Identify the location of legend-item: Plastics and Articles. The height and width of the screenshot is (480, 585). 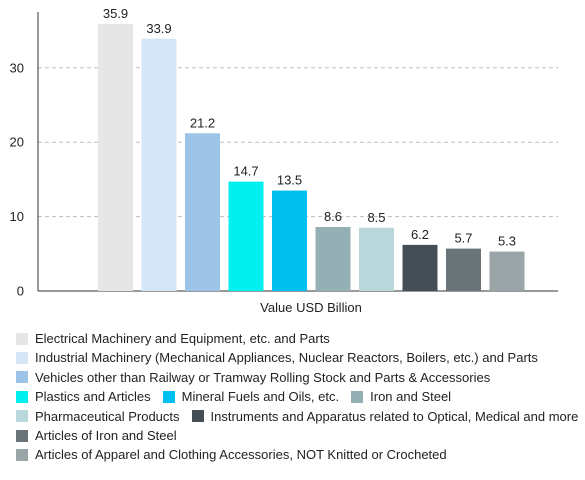
(83, 396).